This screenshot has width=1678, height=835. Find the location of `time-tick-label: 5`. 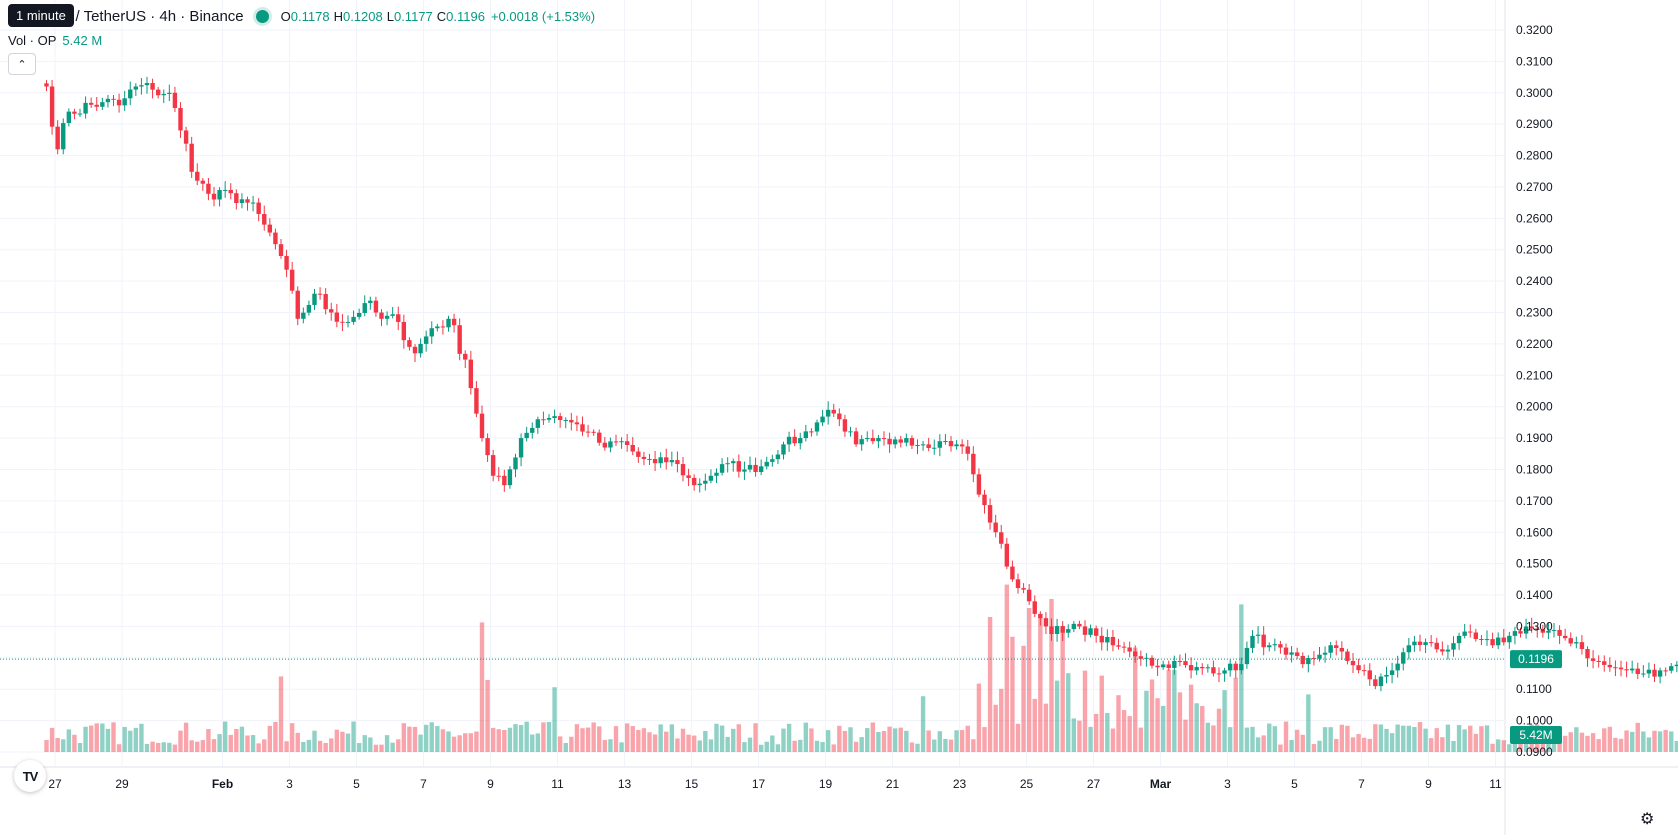

time-tick-label: 5 is located at coordinates (1294, 784).